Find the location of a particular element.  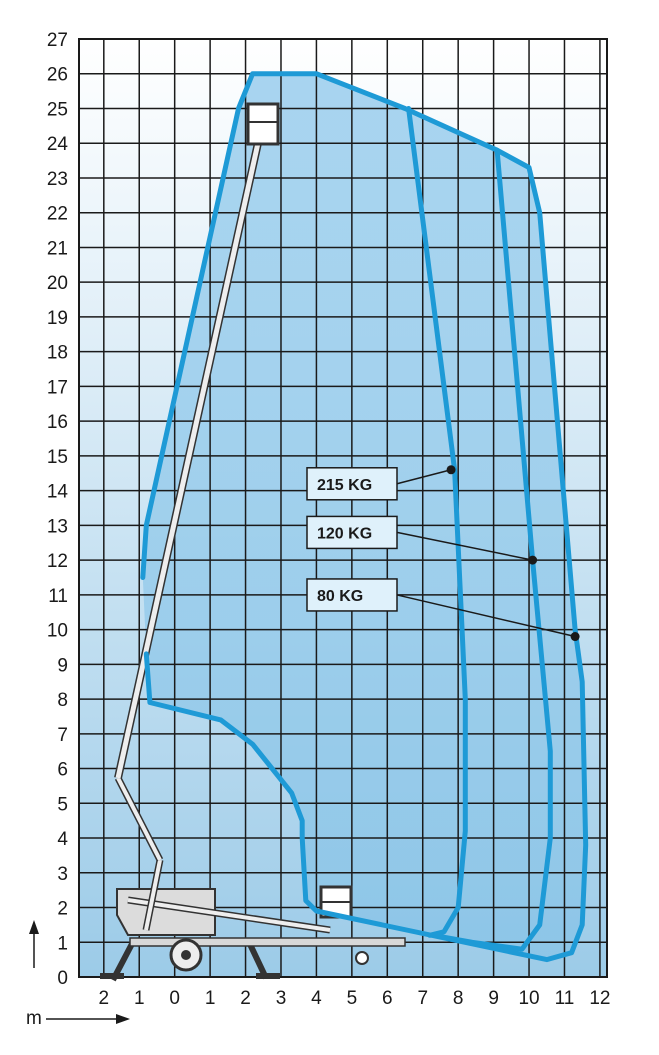

load-annotations: 215 KG 120 KG 80 KG is located at coordinates (443, 553).